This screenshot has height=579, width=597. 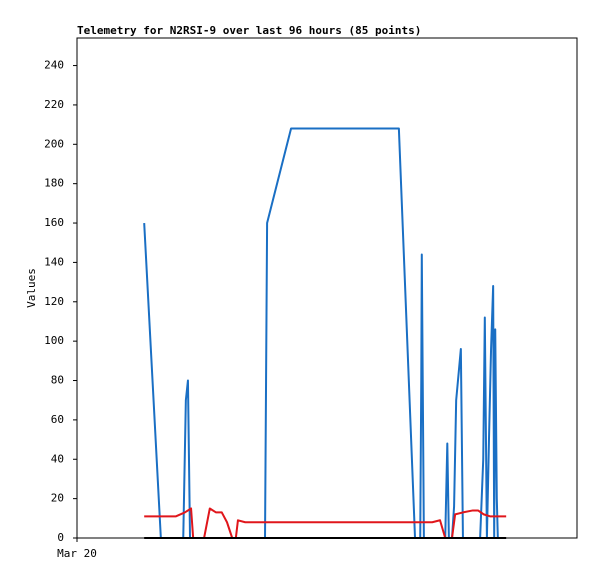 I want to click on y-tick-label: 60, so click(x=57, y=419).